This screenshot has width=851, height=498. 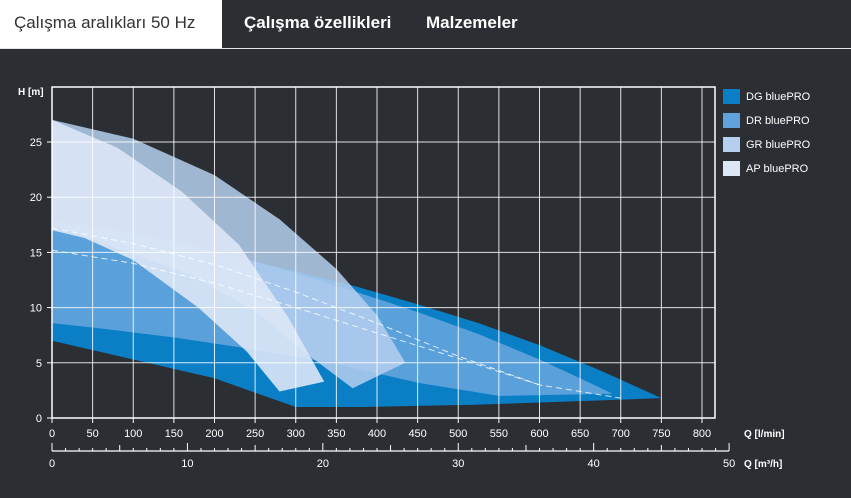 I want to click on x-tick-label: 500, so click(x=458, y=434).